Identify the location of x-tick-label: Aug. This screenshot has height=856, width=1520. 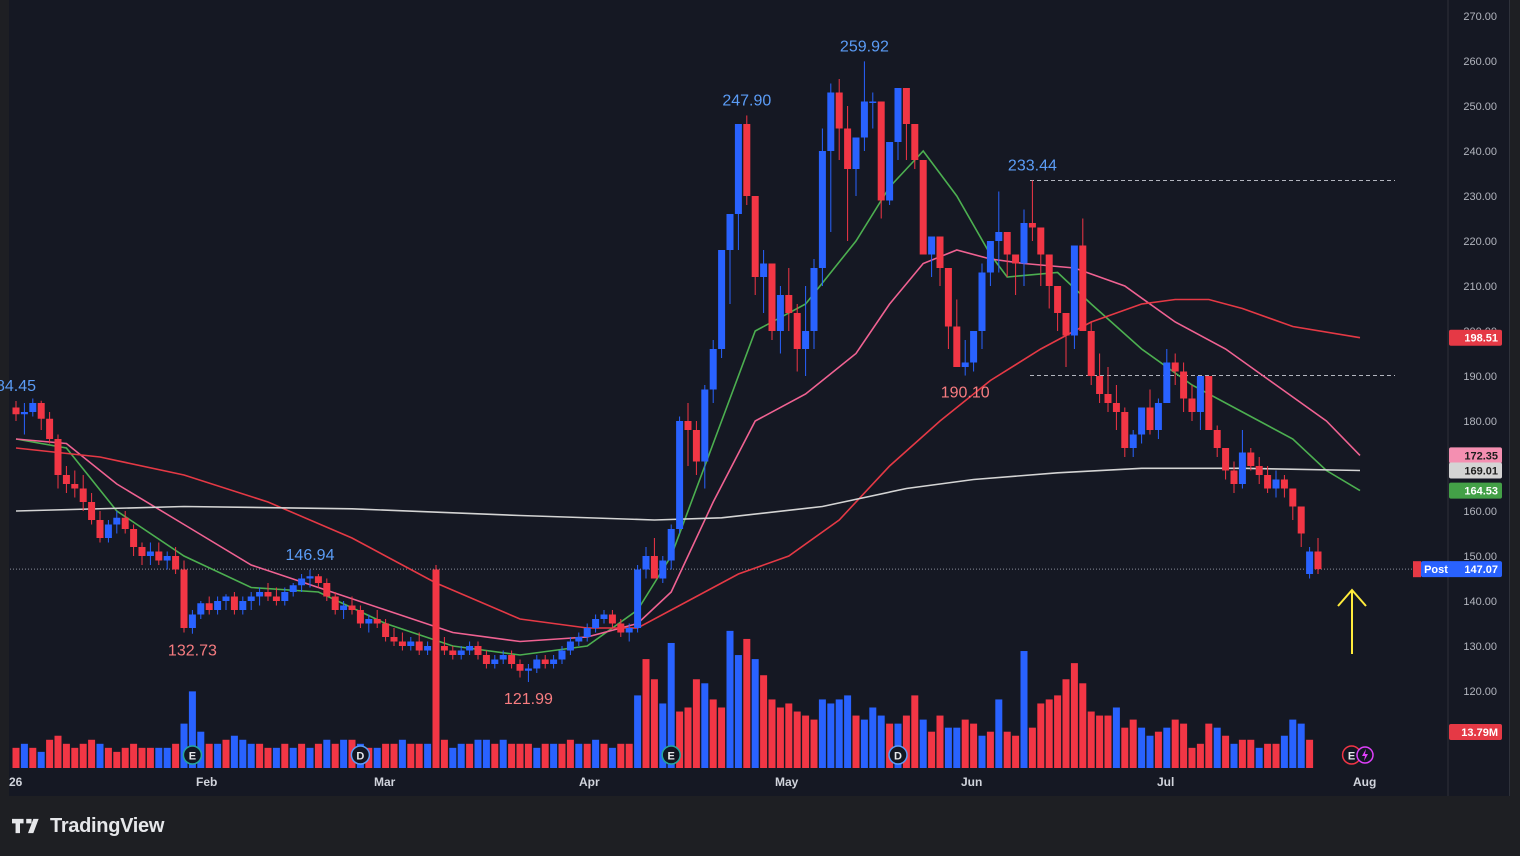
(1364, 782).